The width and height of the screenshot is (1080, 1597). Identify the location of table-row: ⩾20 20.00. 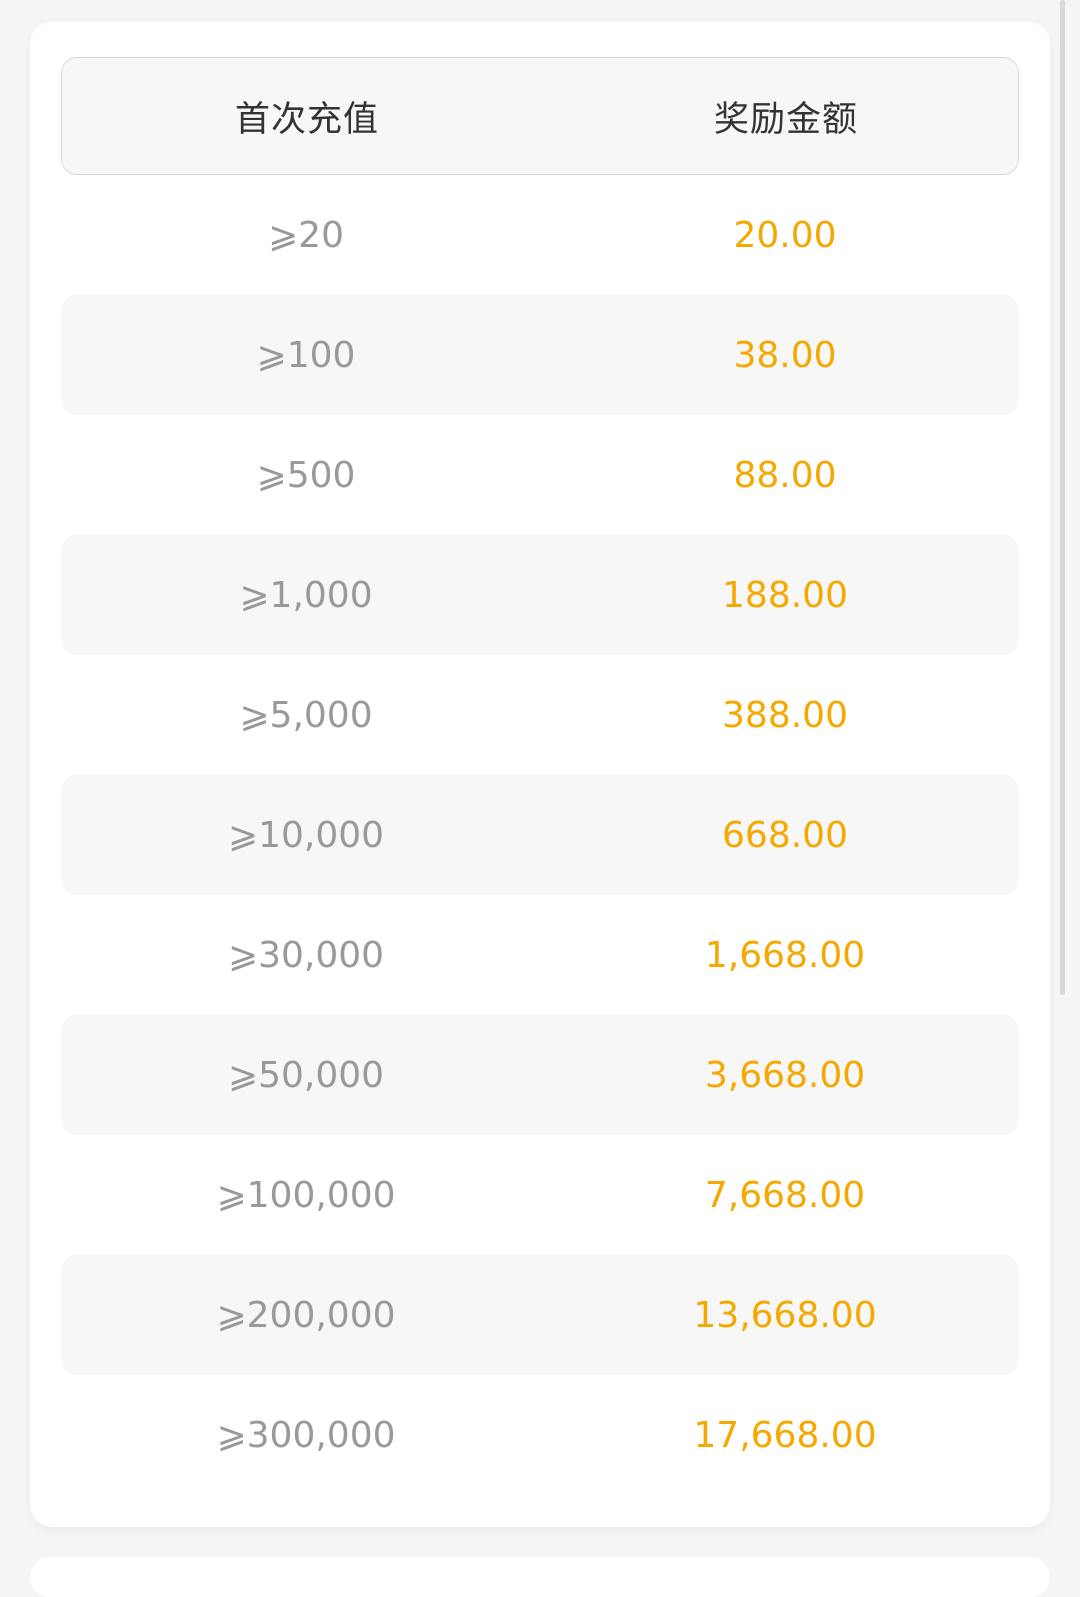
(540, 235).